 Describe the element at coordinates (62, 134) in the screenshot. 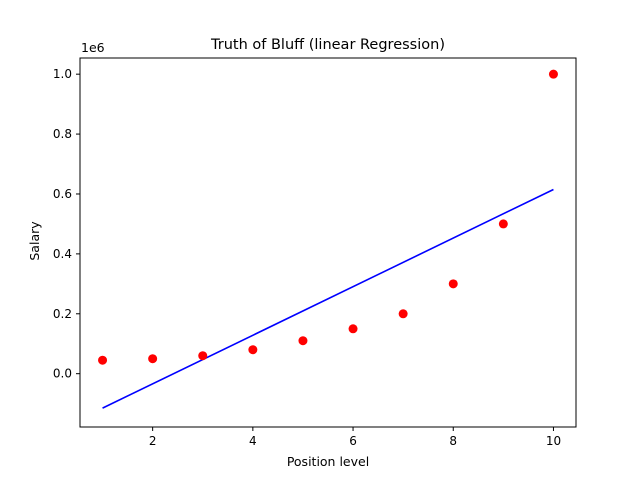

I see `y-tick-label: 0.8` at that location.